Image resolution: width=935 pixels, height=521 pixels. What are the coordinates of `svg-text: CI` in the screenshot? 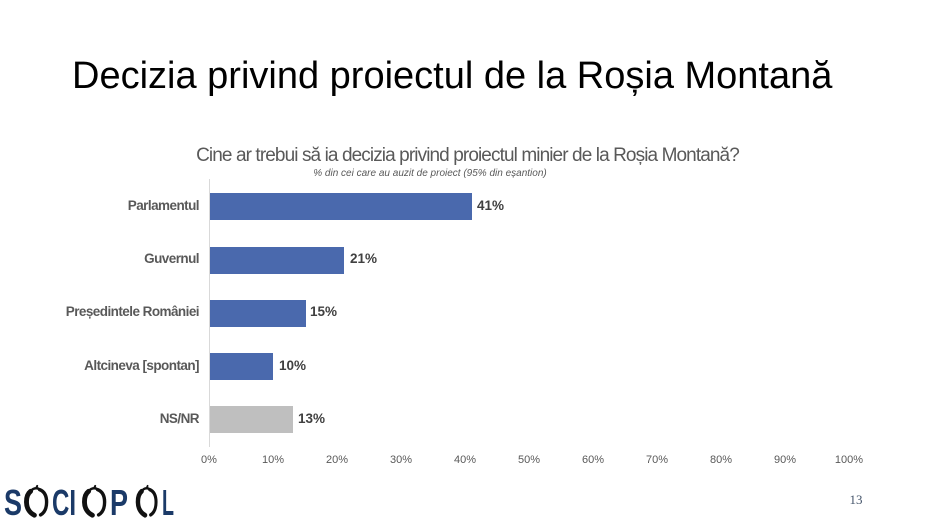 It's located at (64, 501).